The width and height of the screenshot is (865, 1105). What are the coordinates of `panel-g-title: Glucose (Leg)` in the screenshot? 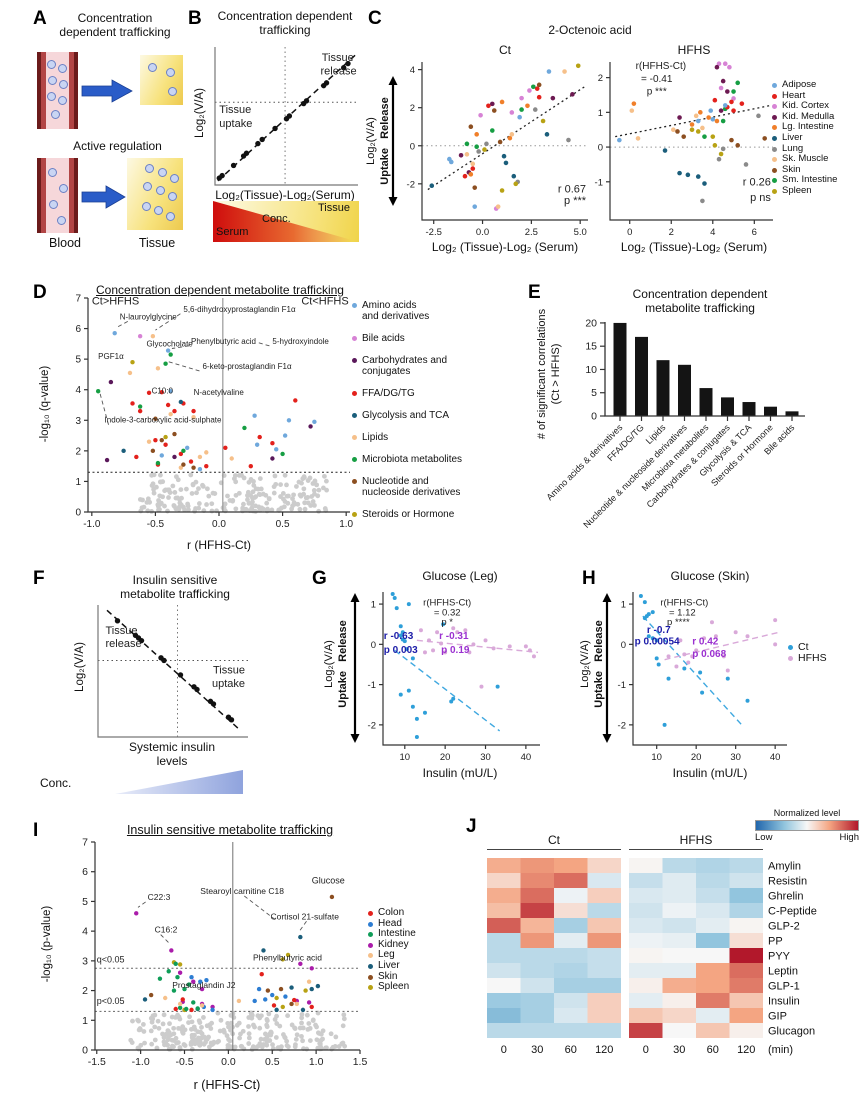 It's located at (460, 576).